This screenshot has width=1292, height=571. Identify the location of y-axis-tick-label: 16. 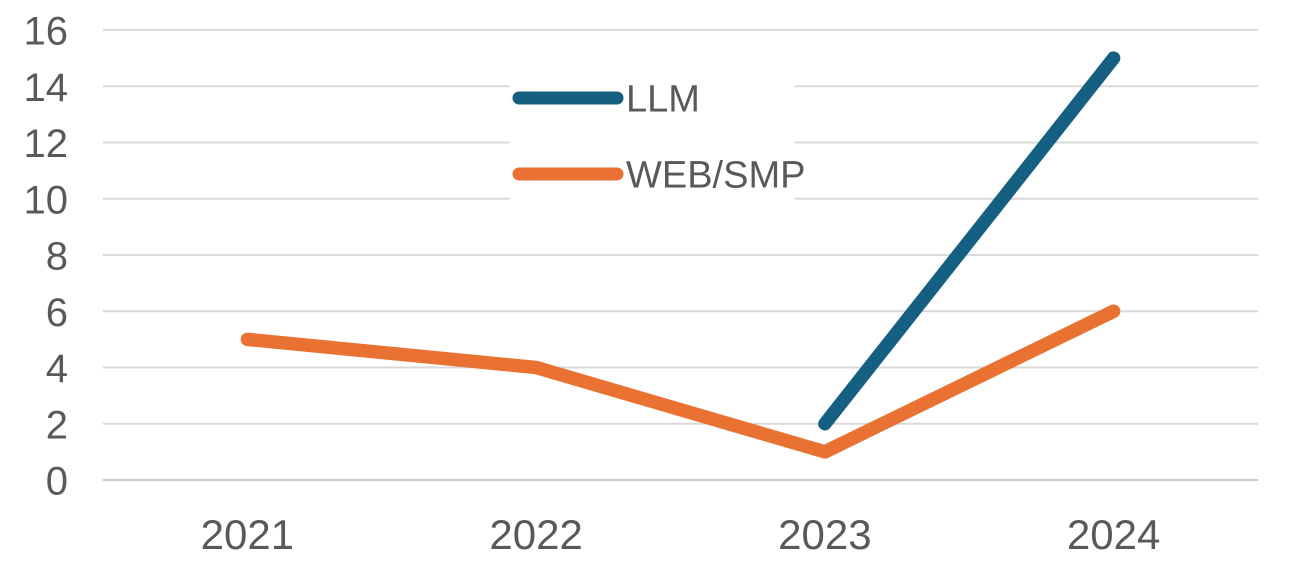
(46, 32).